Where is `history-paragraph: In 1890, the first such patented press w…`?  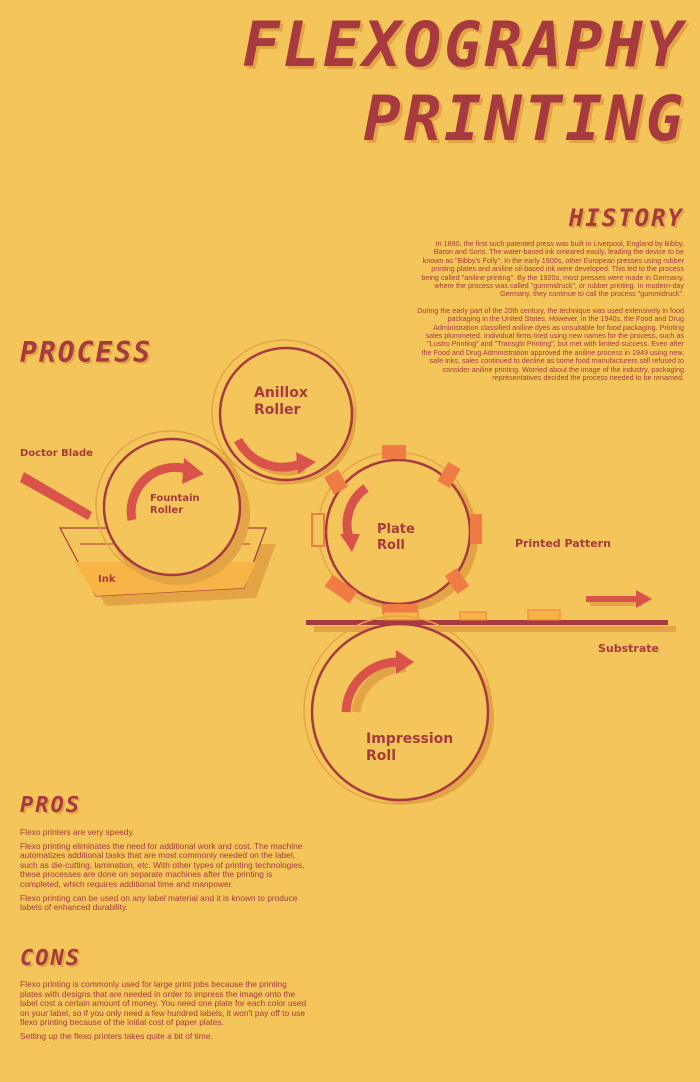 history-paragraph: In 1890, the first such patented press w… is located at coordinates (552, 269).